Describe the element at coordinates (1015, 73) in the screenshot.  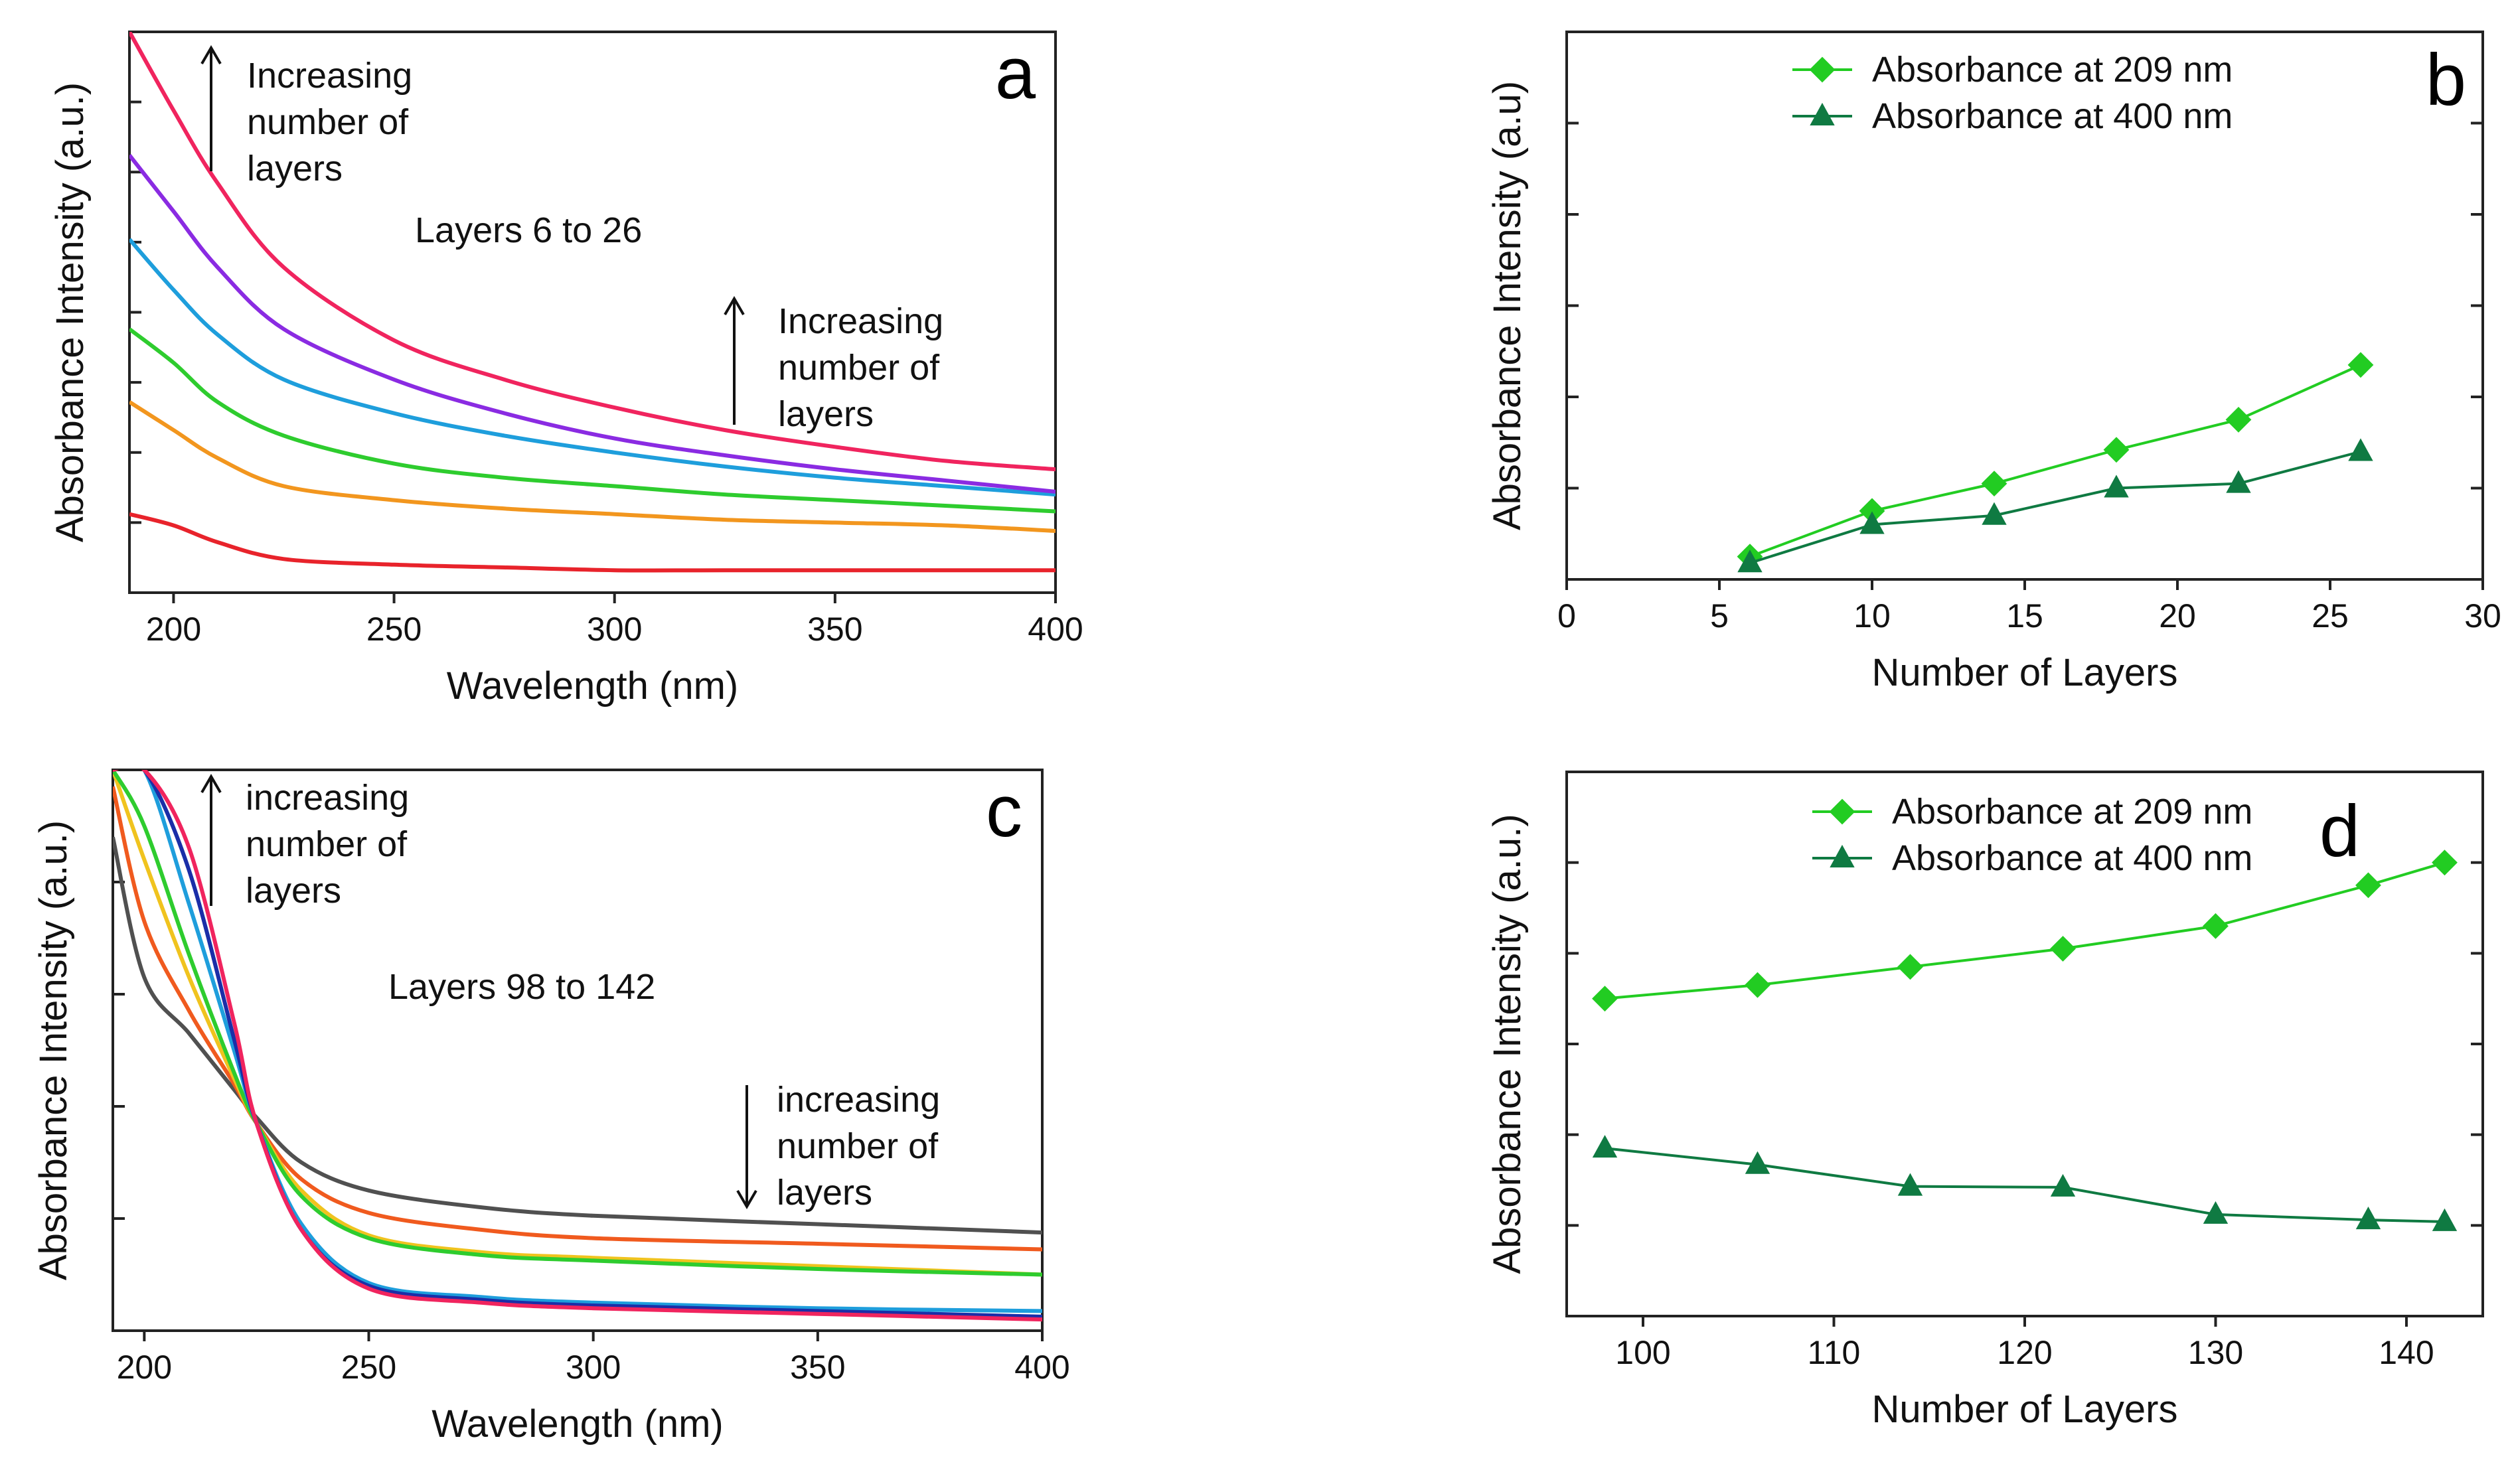
I see `panel-letter: a` at that location.